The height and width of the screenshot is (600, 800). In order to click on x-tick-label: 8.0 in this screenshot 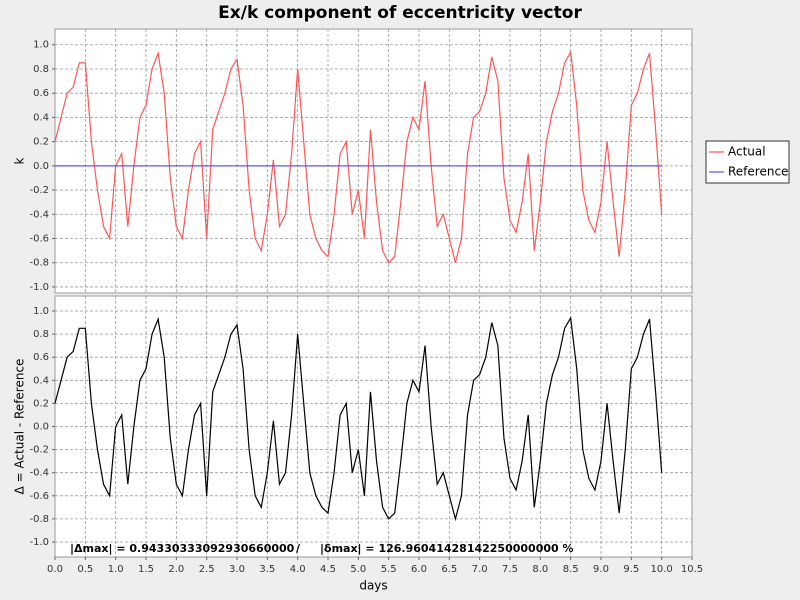, I will do `click(540, 569)`.